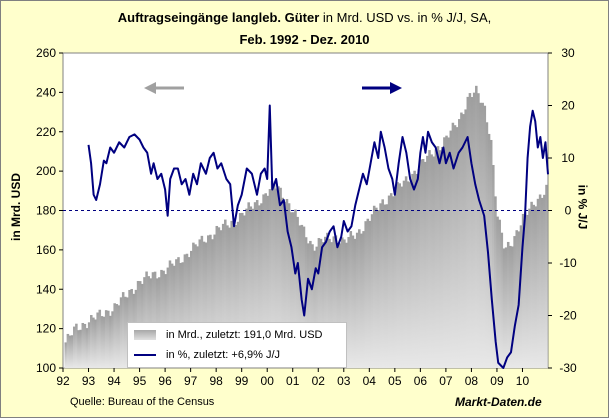 The image size is (609, 418). Describe the element at coordinates (446, 381) in the screenshot. I see `x-tick-label: 07` at that location.